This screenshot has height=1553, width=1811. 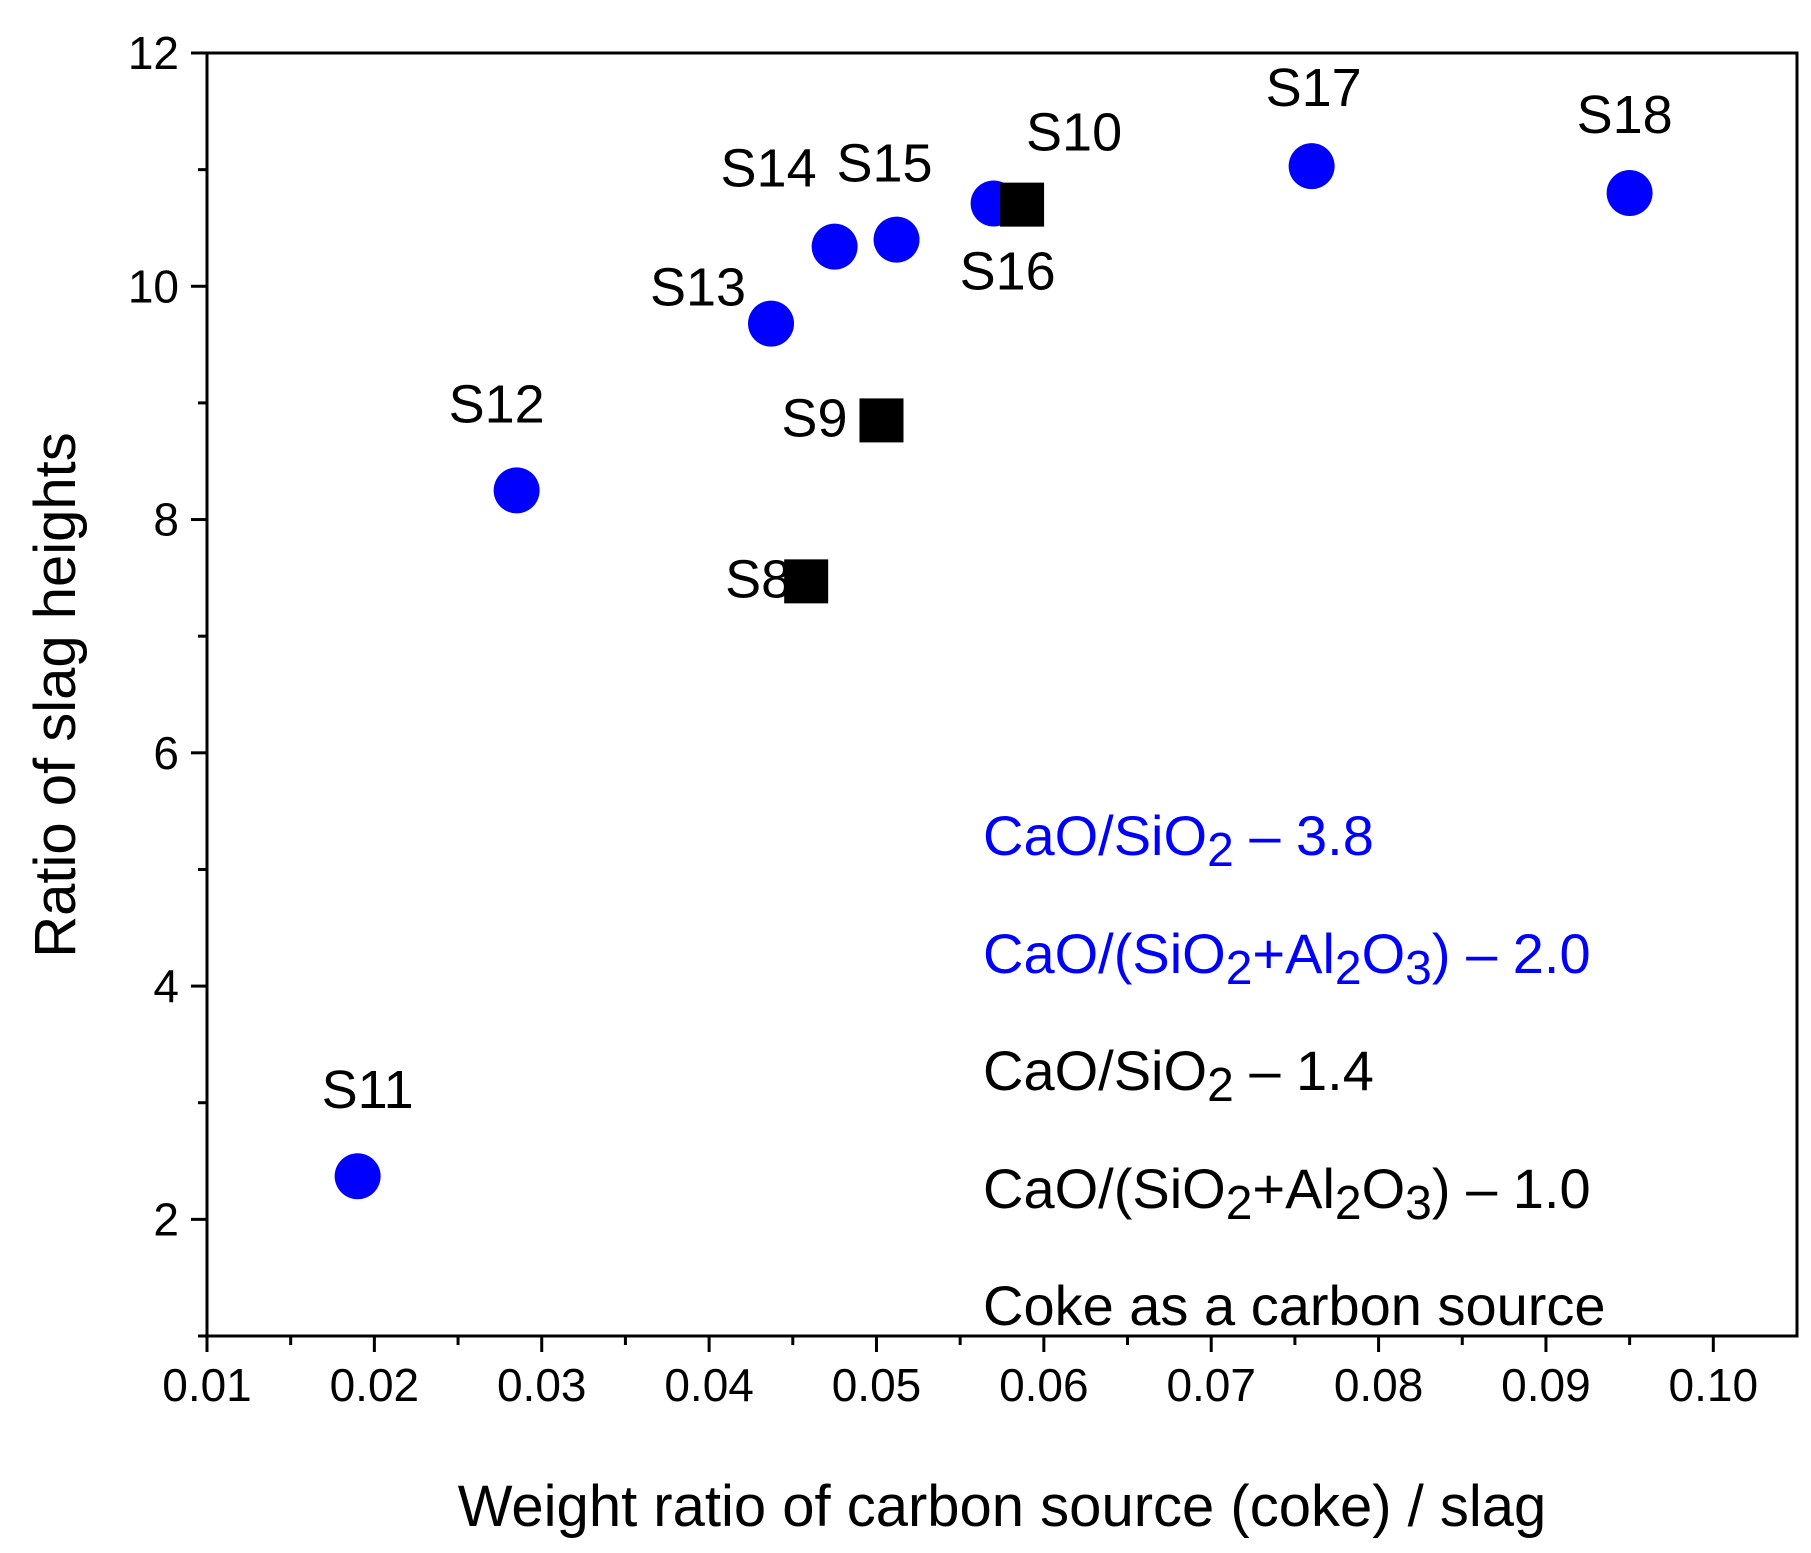 I want to click on x-tick-label: 0.10, so click(x=1714, y=1385).